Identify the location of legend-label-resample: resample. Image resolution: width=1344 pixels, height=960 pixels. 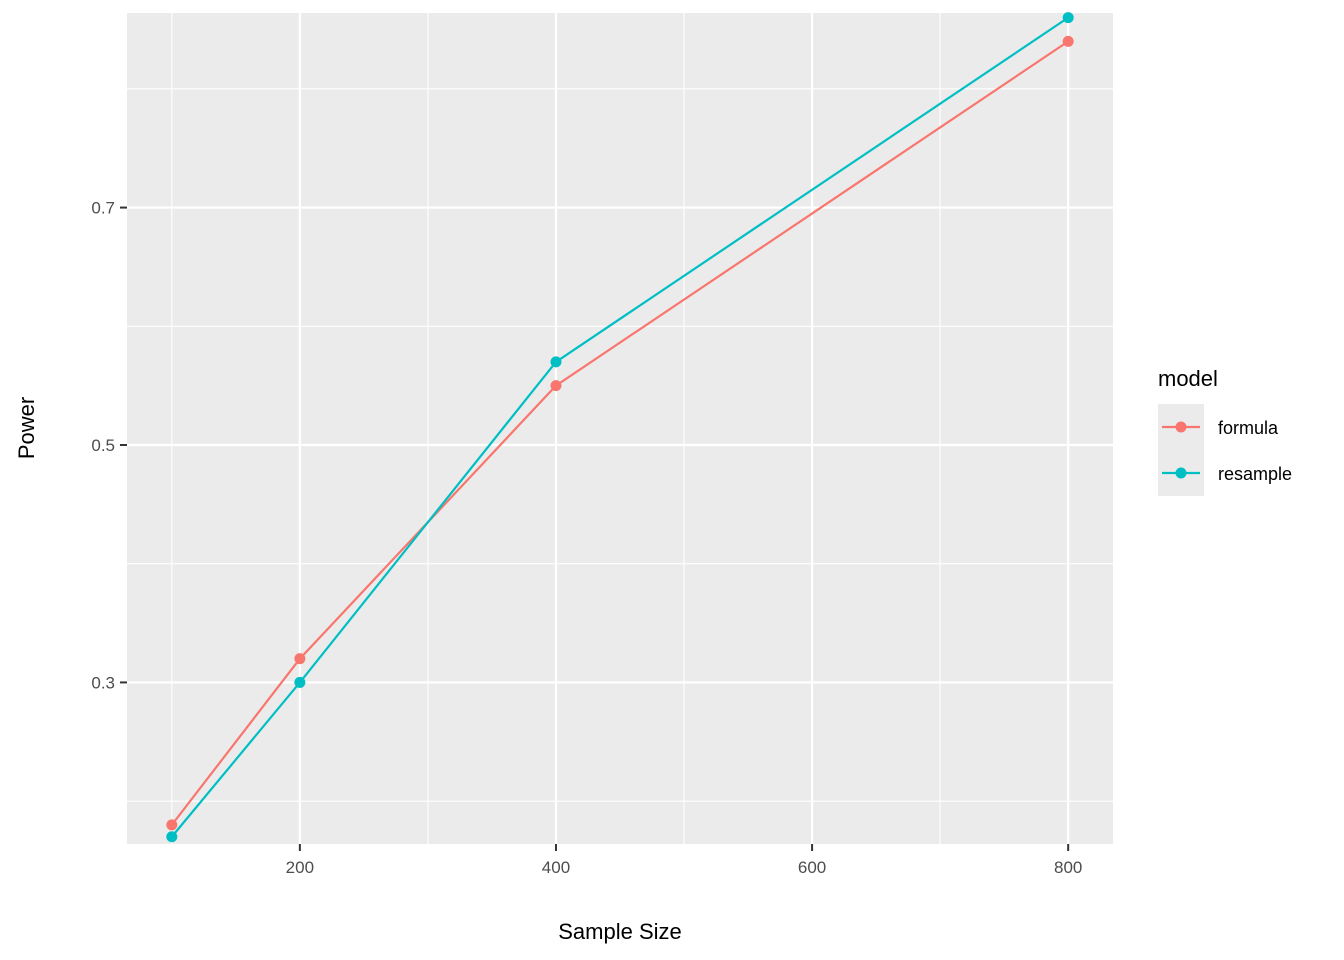
(1255, 474).